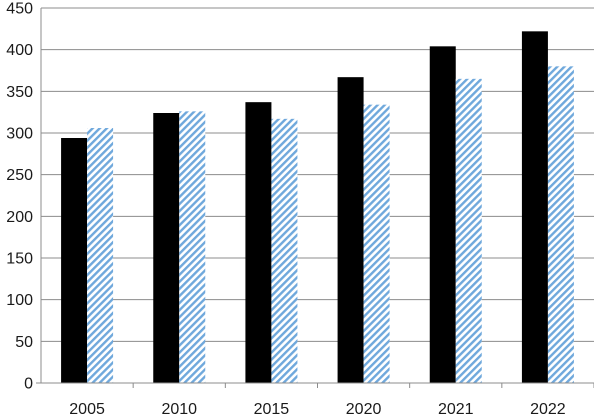 The height and width of the screenshot is (416, 594). Describe the element at coordinates (456, 408) in the screenshot. I see `x-tick-label: 2021` at that location.